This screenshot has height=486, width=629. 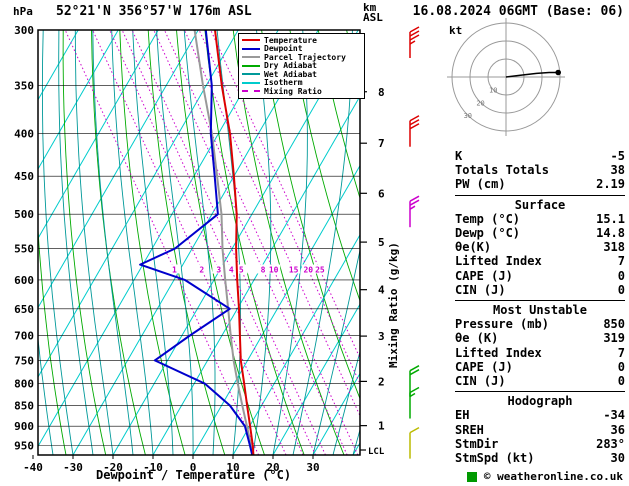 What do you see at coordinates (614, 247) in the screenshot?
I see `stat-value: 318` at bounding box center [614, 247].